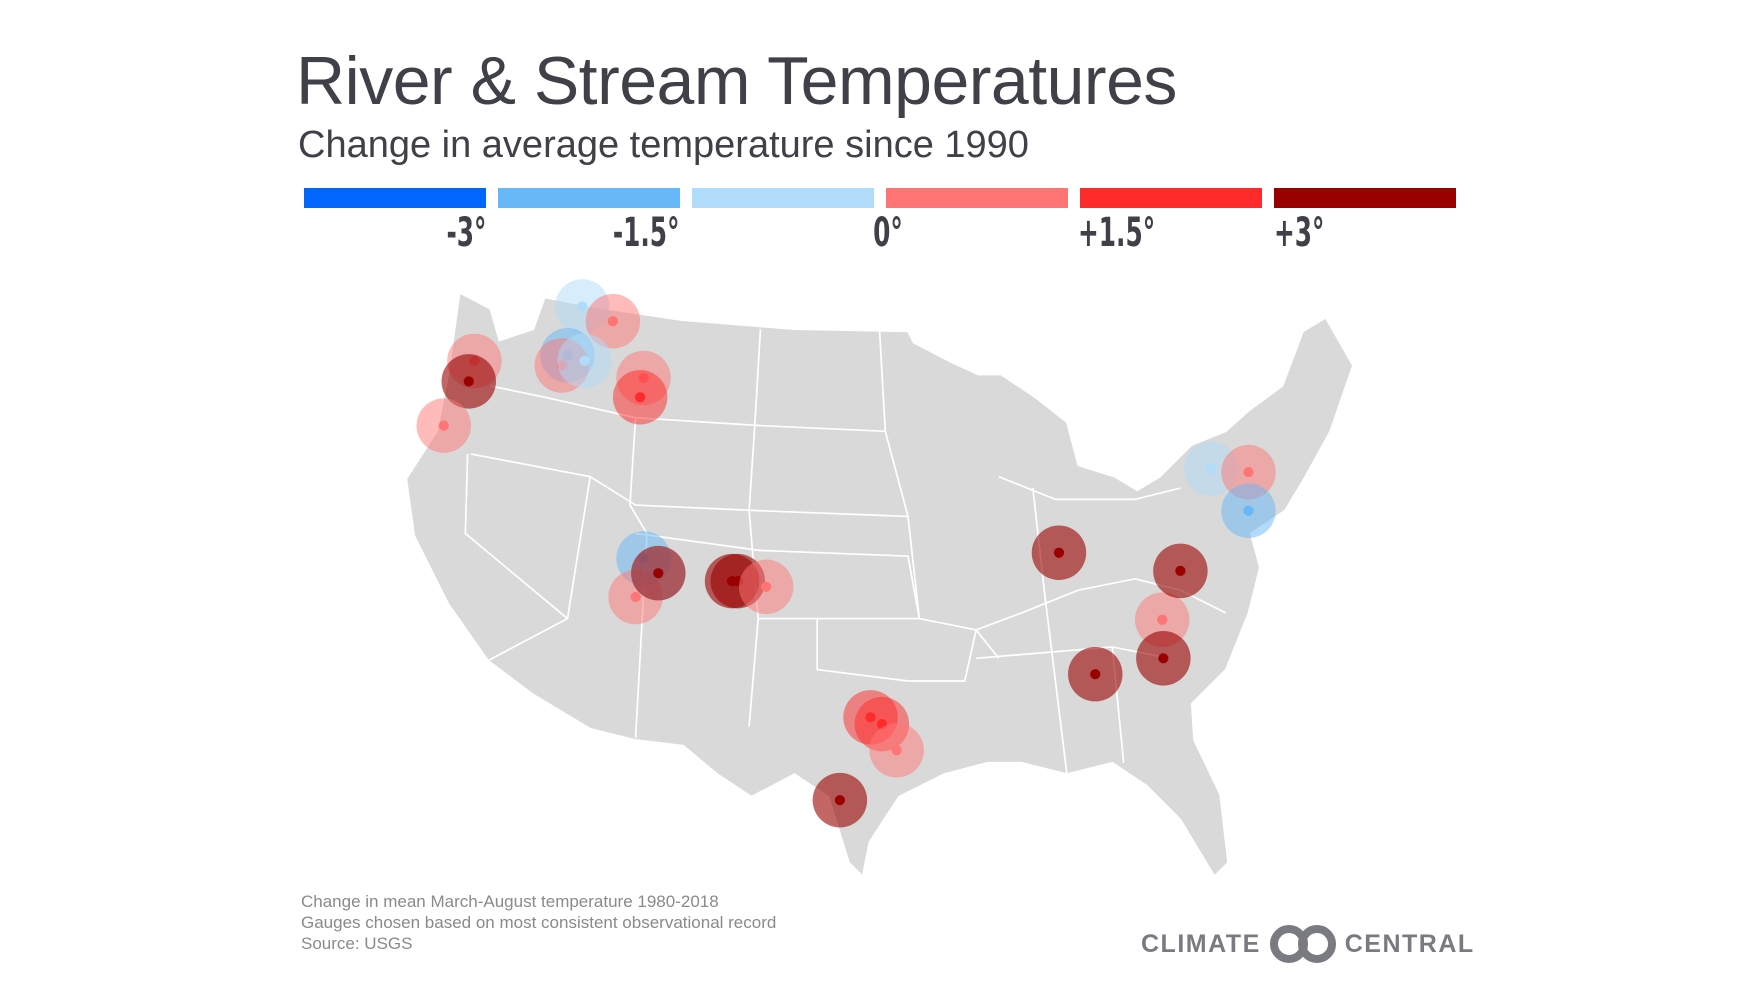  What do you see at coordinates (1302, 944) in the screenshot?
I see `logo-rings-icon` at bounding box center [1302, 944].